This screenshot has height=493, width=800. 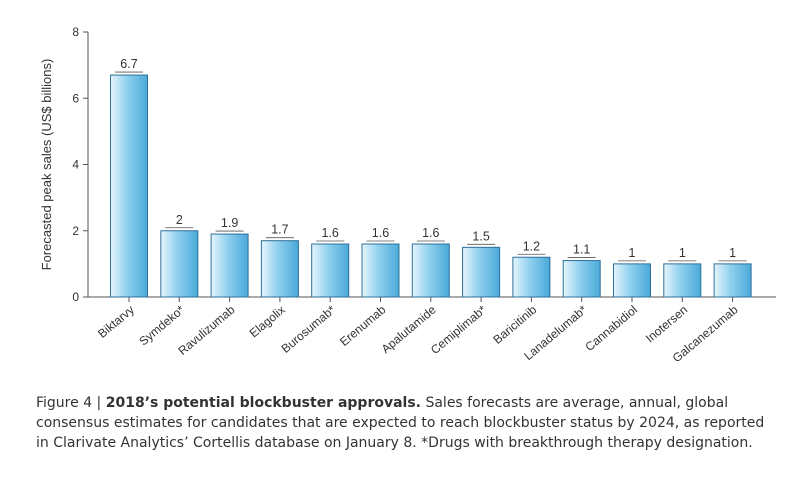 I want to click on y-tick-label: 8, so click(x=75, y=32).